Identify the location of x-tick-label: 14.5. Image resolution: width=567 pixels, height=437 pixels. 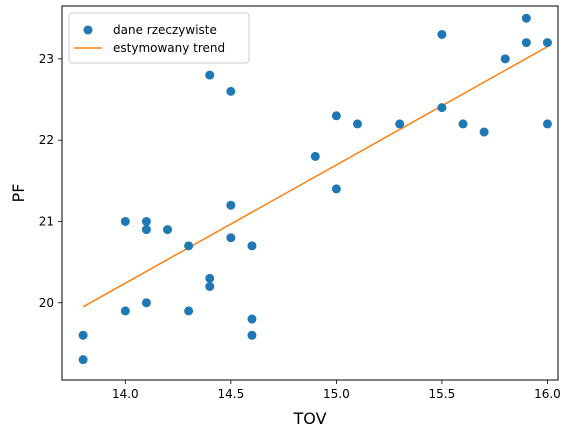
(230, 394).